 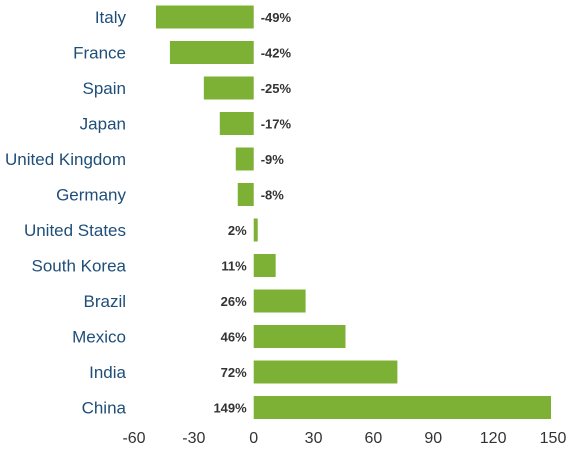 What do you see at coordinates (103, 124) in the screenshot?
I see `category-label: Japan` at bounding box center [103, 124].